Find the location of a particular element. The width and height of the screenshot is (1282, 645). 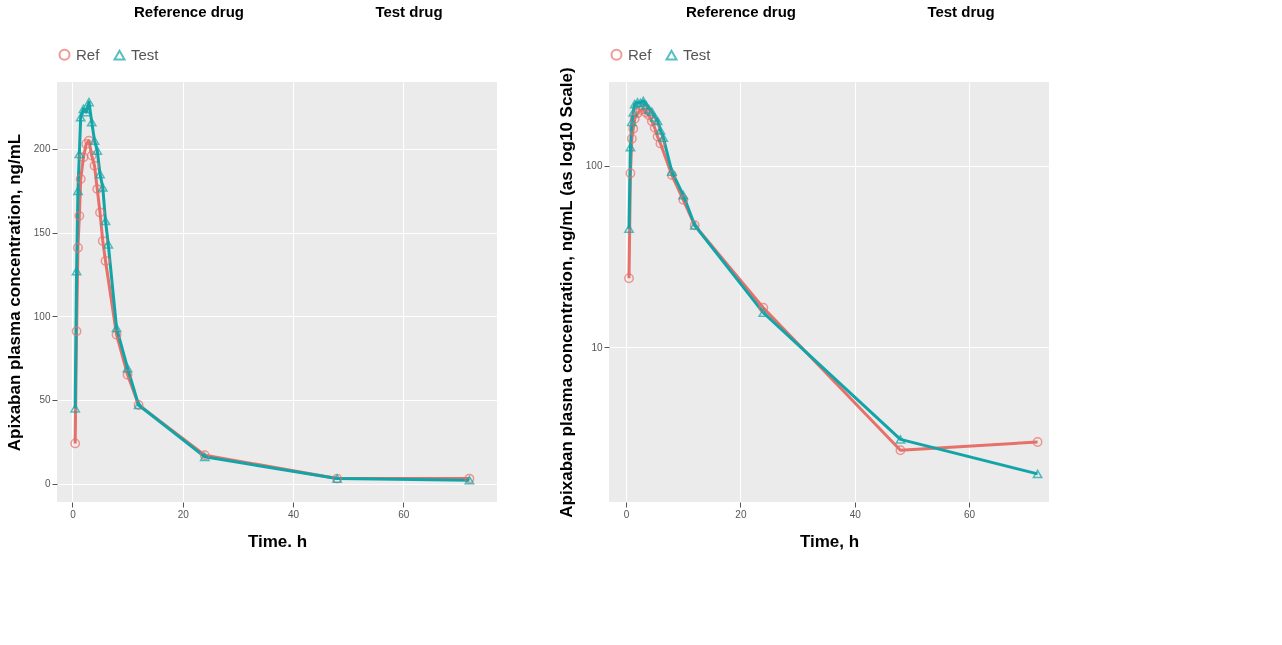

x-axis-title: Time. h is located at coordinates (277, 541).